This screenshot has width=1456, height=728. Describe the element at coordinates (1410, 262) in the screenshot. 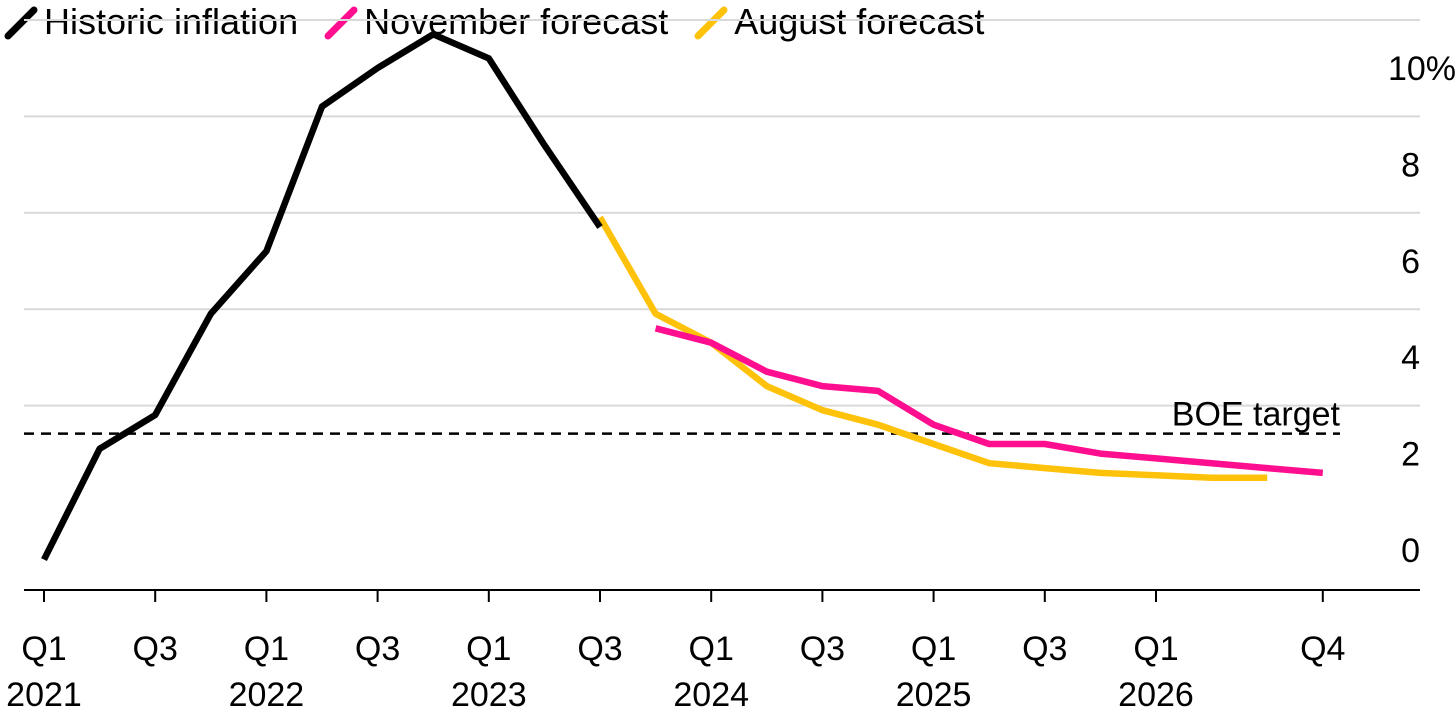

I see `y-tick-label: 6` at that location.